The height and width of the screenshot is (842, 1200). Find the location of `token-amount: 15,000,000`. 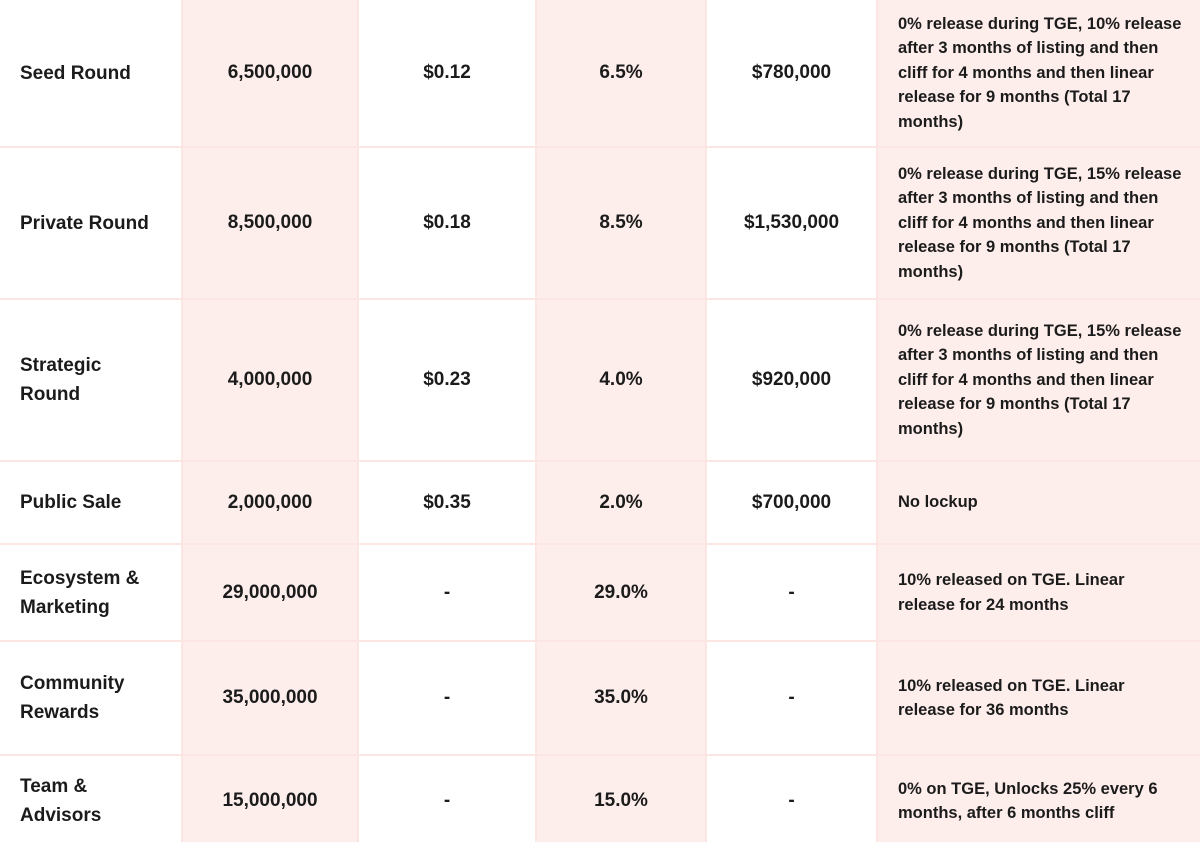

token-amount: 15,000,000 is located at coordinates (270, 798).